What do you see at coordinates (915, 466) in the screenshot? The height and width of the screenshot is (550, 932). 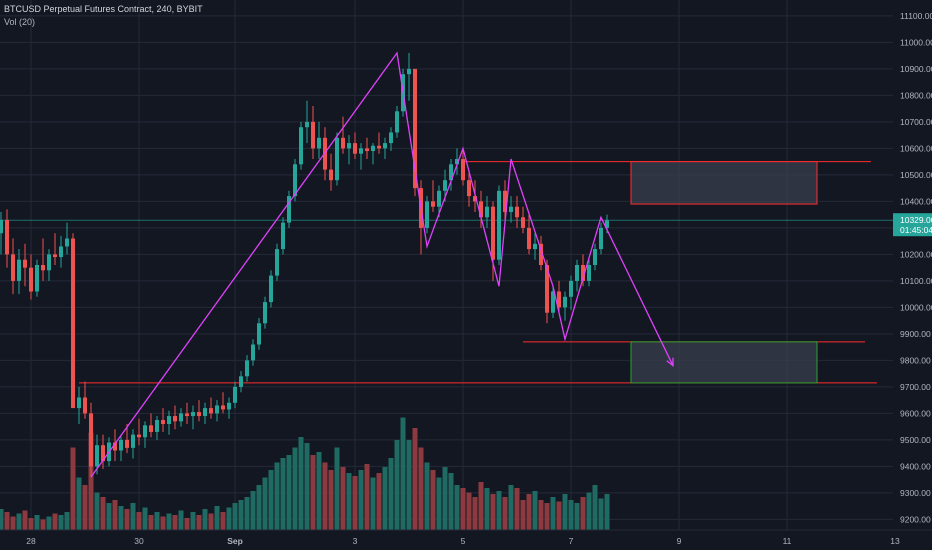 I see `y-tick-label: 9400.00` at bounding box center [915, 466].